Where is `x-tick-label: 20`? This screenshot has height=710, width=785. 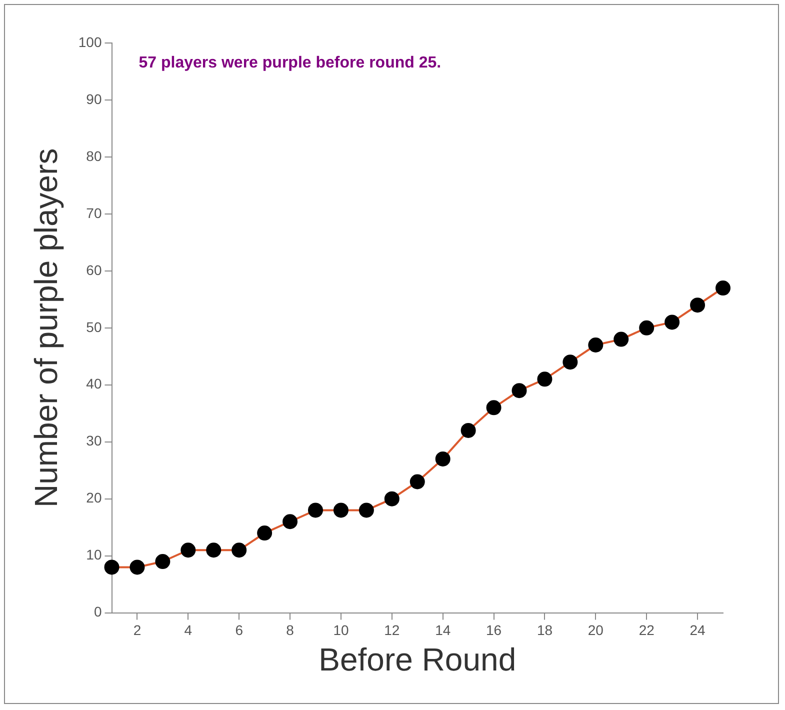
x-tick-label: 20 is located at coordinates (596, 630).